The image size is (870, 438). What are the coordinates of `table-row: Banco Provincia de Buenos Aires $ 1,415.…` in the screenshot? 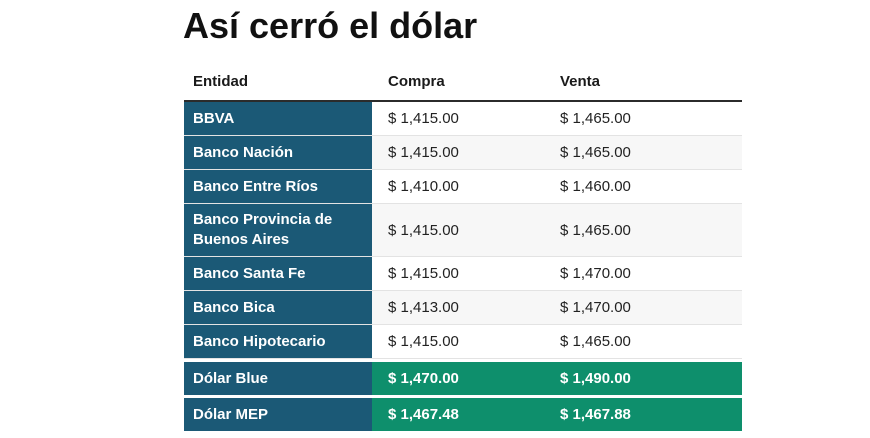 It's located at (463, 230).